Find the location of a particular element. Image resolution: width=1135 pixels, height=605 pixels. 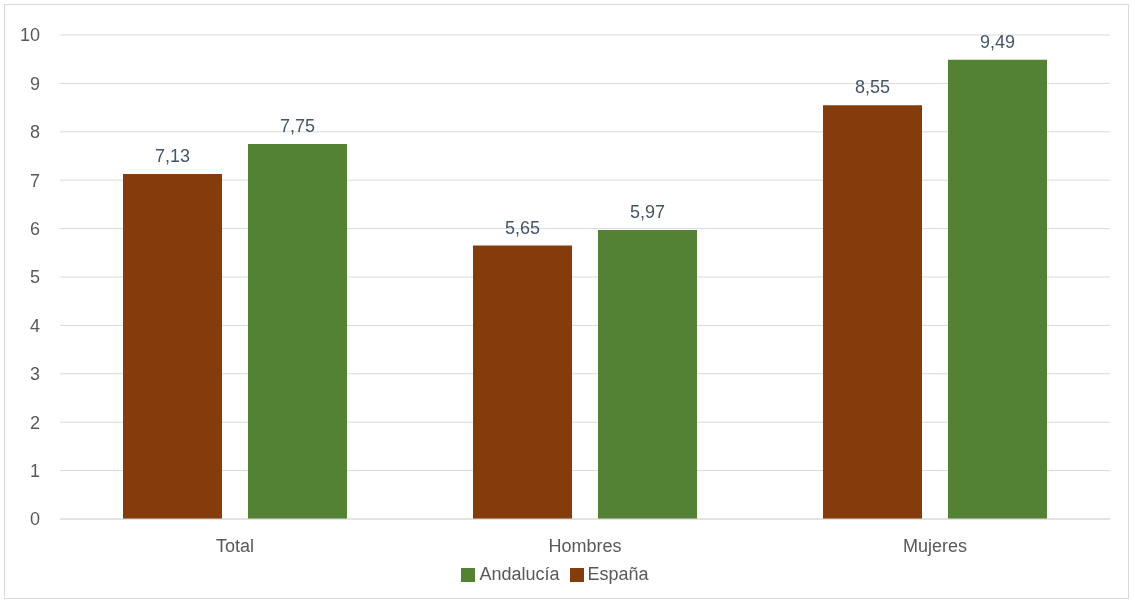

data-label: 9,49 is located at coordinates (997, 41).